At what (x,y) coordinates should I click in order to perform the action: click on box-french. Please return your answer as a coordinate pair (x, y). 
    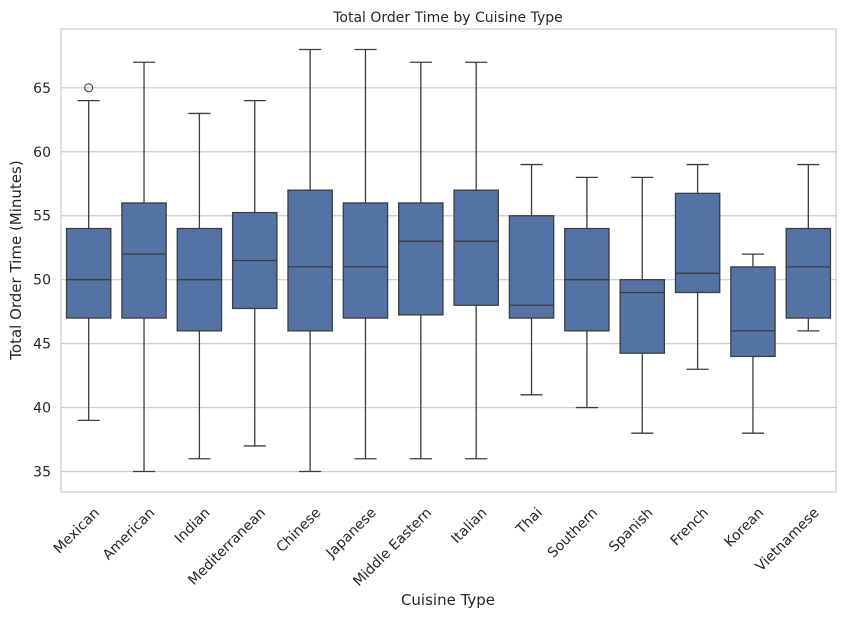
    Looking at the image, I should click on (697, 266).